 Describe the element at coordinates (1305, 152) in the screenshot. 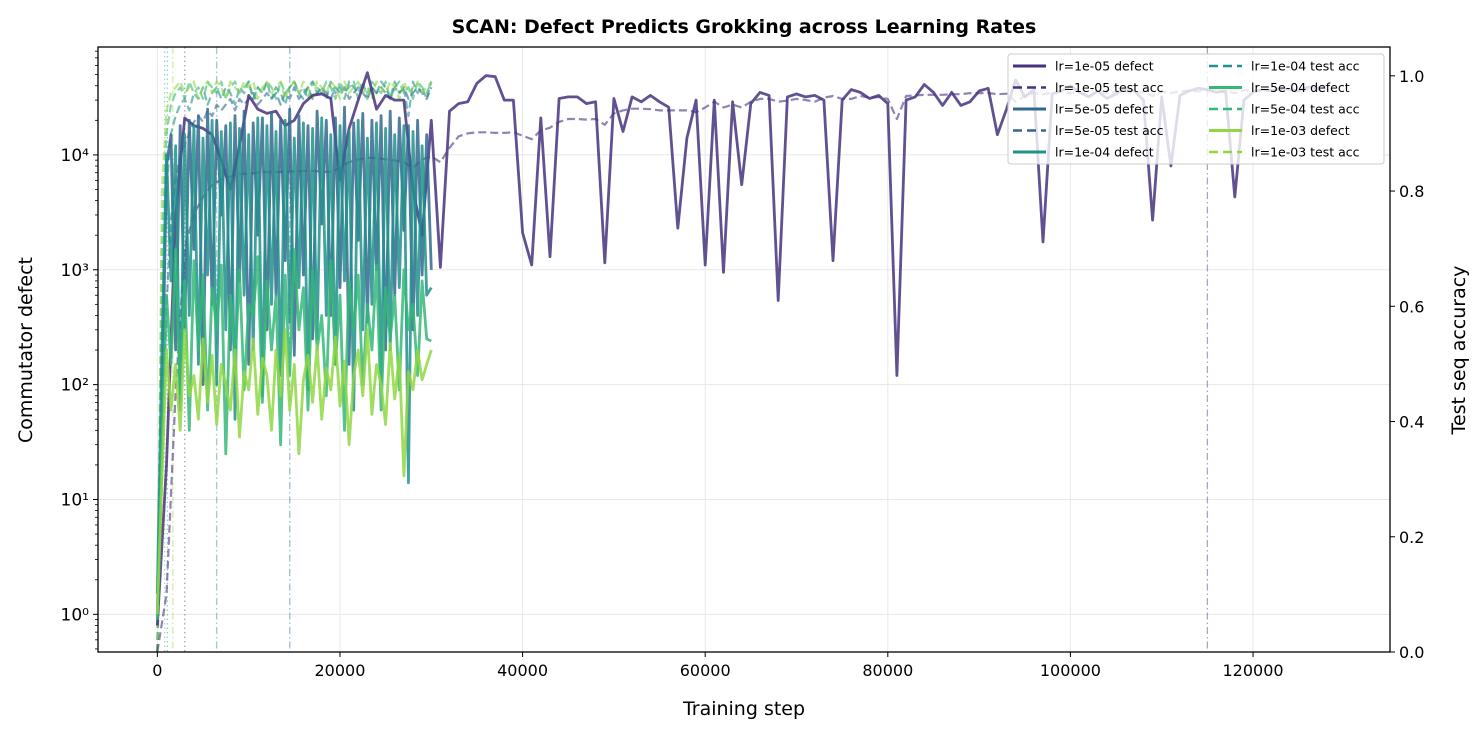

I see `legend-entry-label: lr=1e-03 test acc` at that location.